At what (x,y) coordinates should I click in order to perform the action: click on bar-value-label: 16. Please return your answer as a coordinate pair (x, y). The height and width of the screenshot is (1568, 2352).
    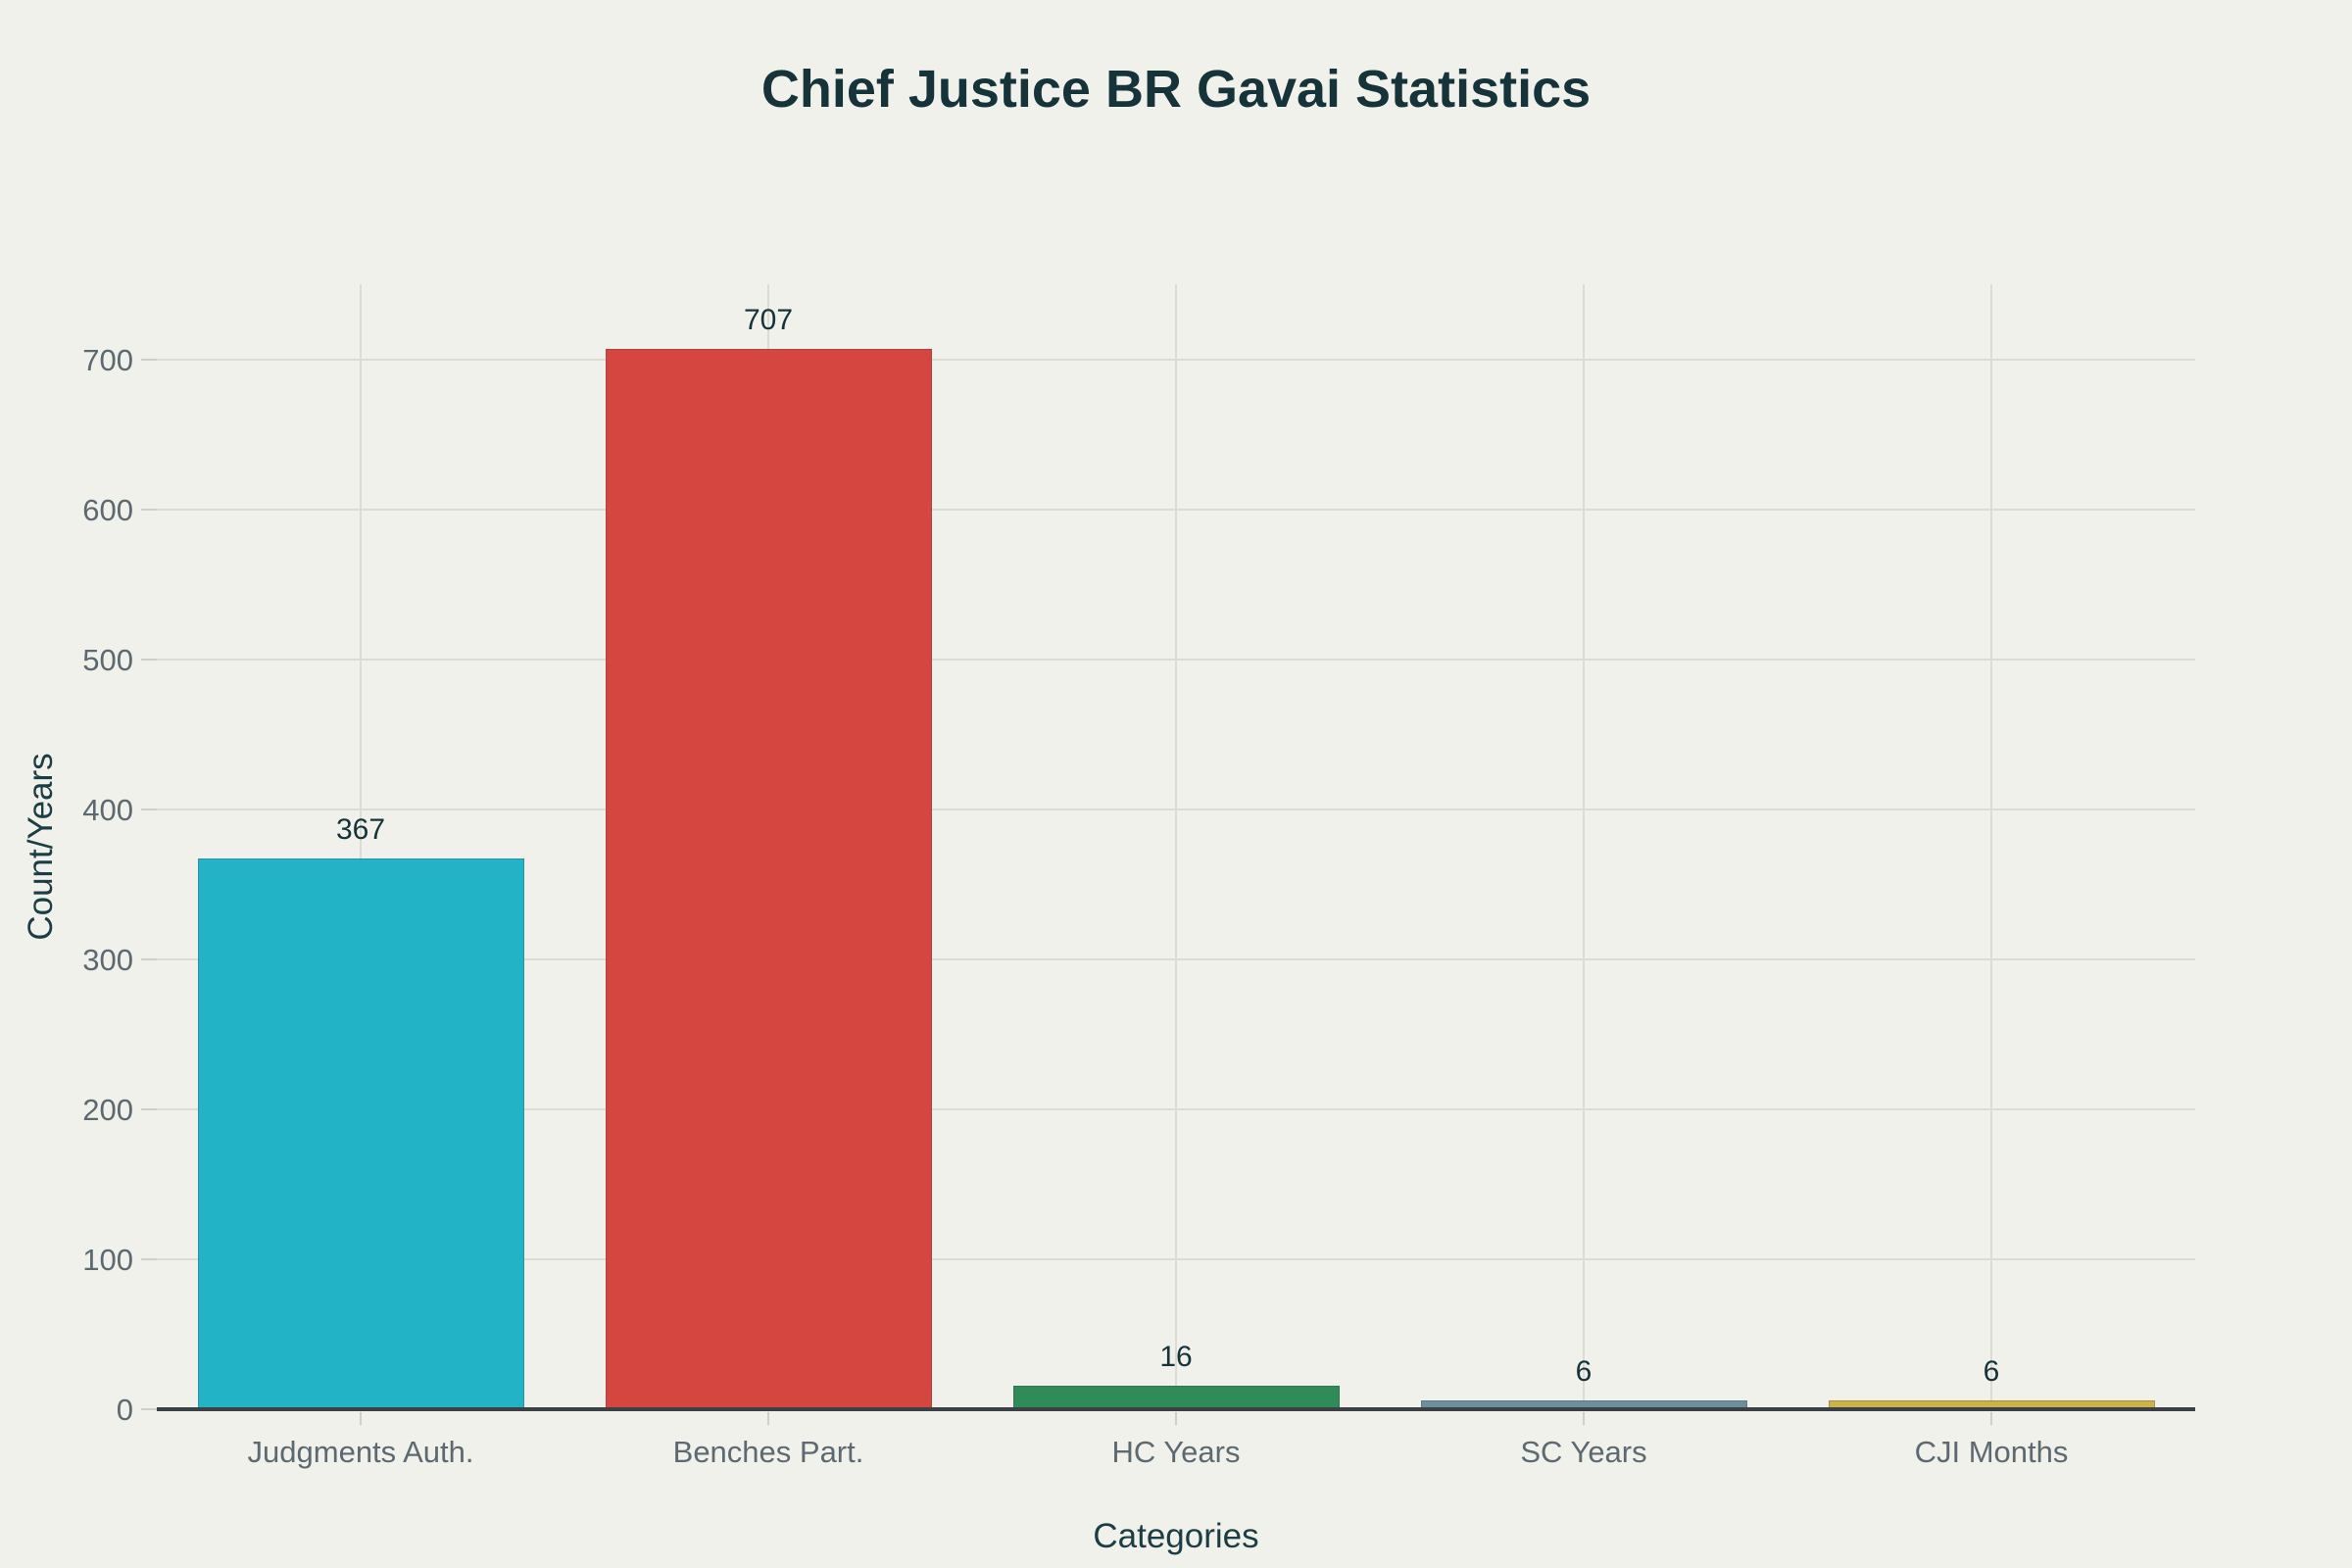
    Looking at the image, I should click on (1176, 1356).